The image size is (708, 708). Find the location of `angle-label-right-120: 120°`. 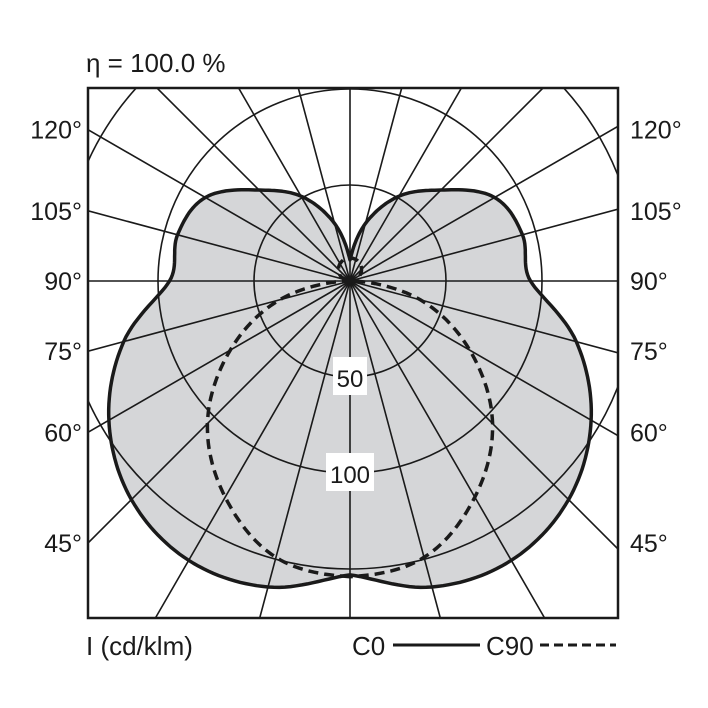

angle-label-right-120: 120° is located at coordinates (656, 131).